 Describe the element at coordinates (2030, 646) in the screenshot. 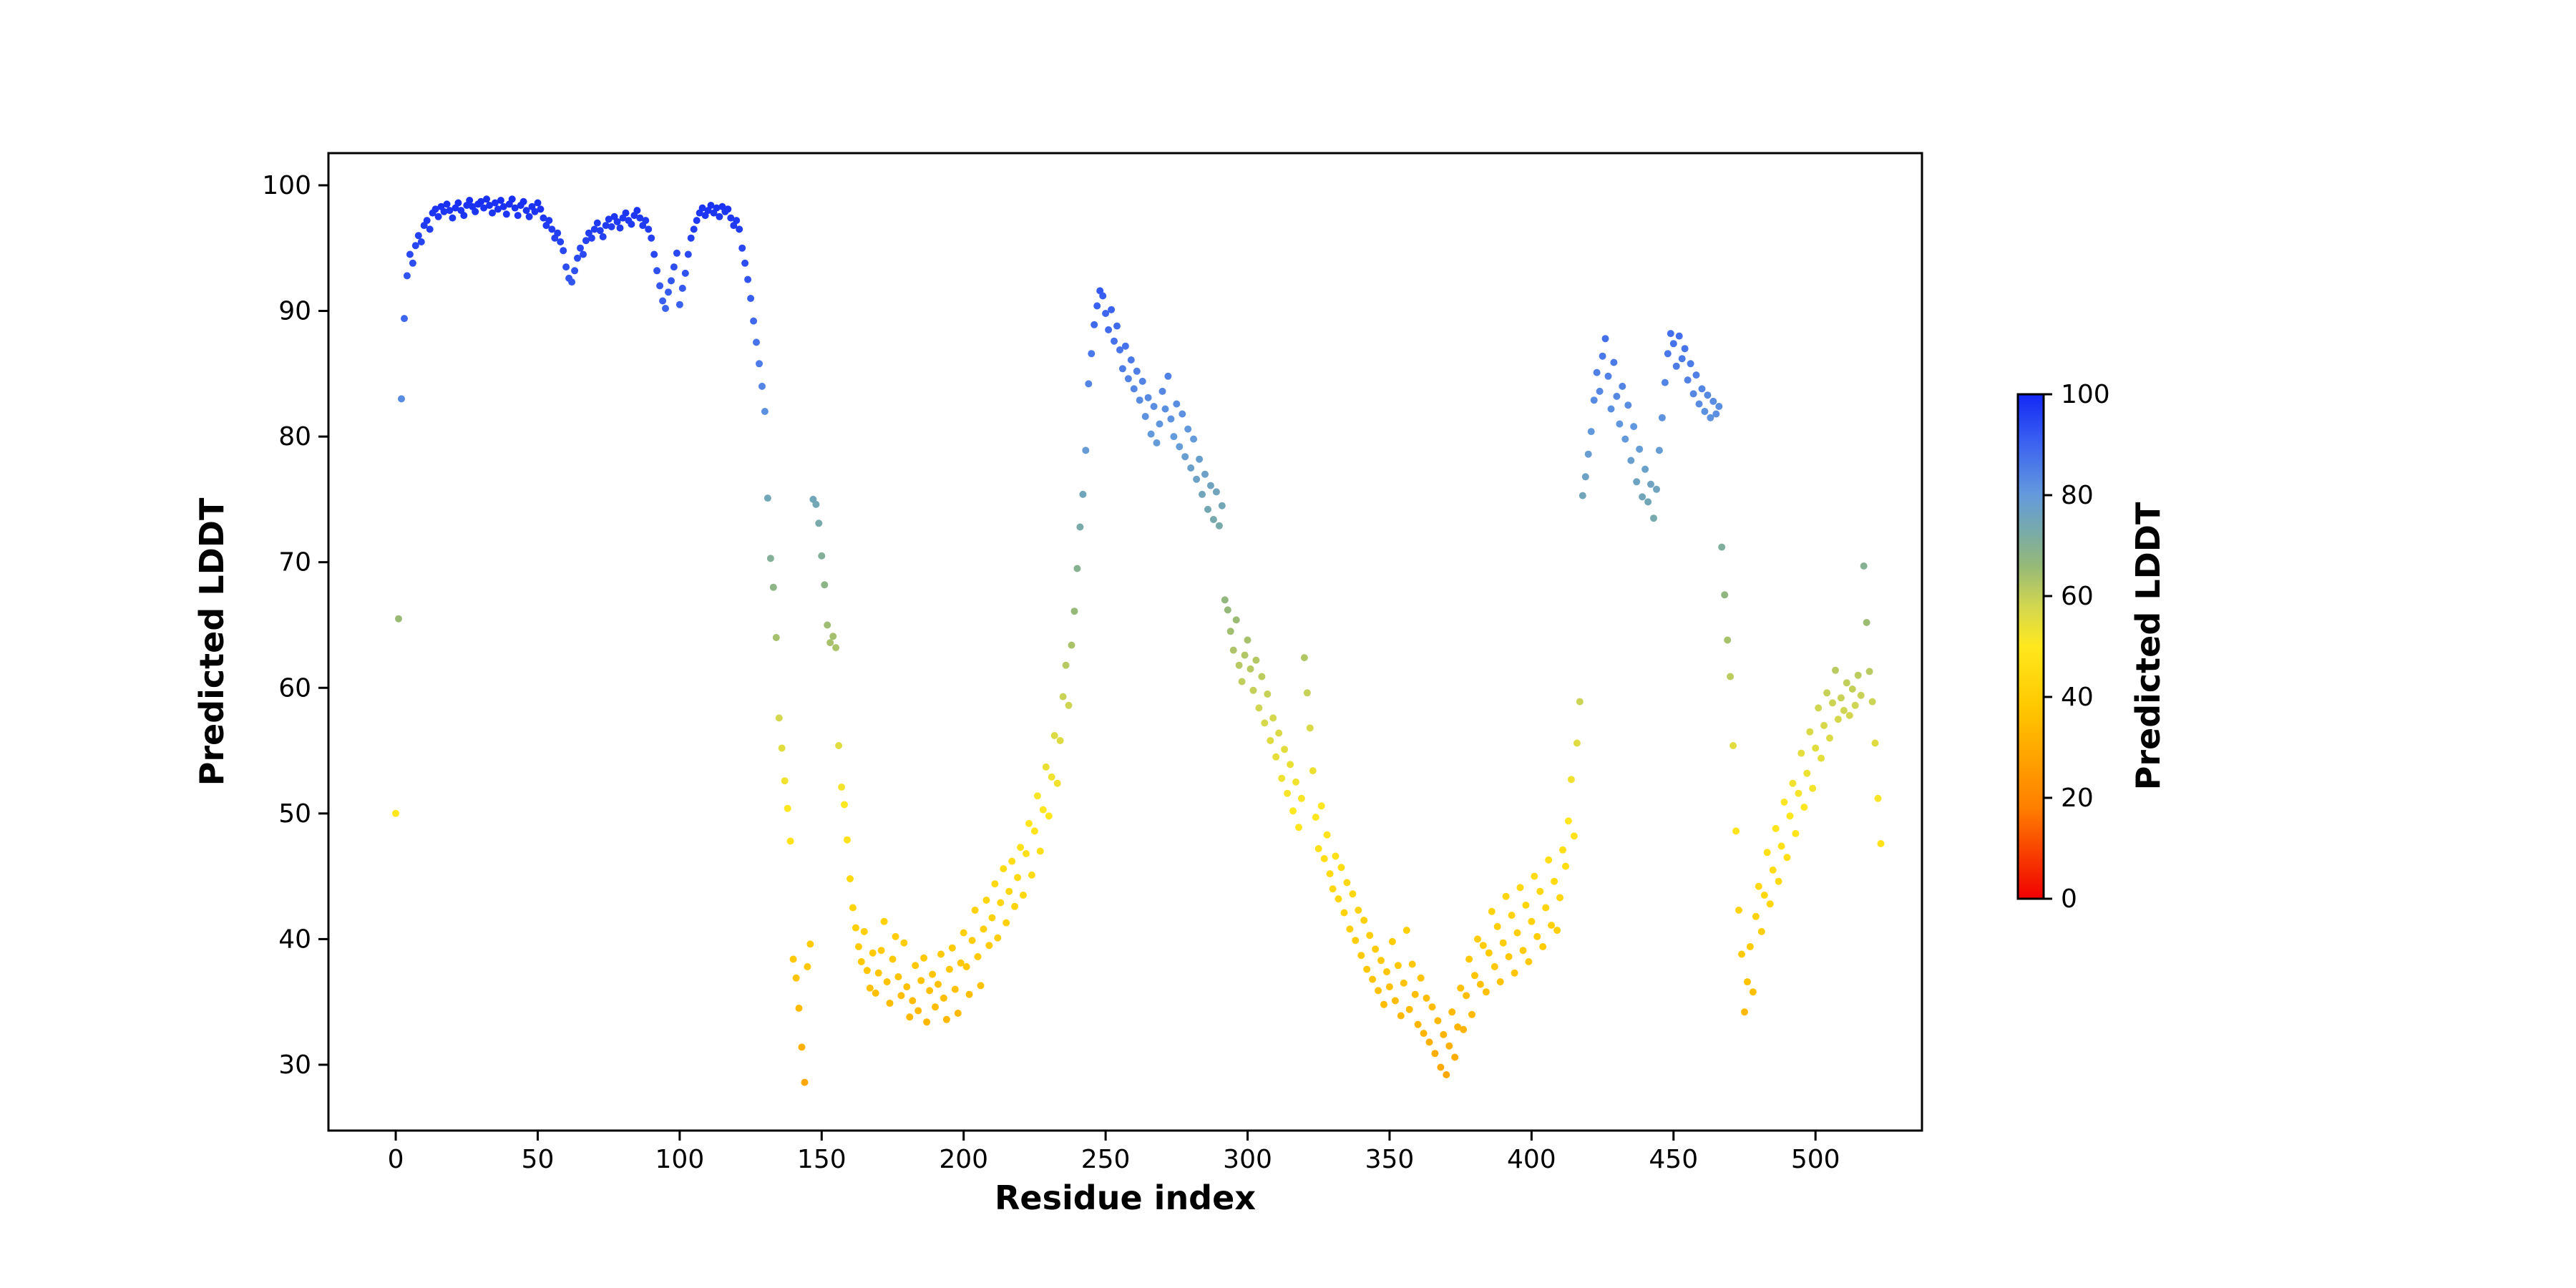

I see `colorbar` at that location.